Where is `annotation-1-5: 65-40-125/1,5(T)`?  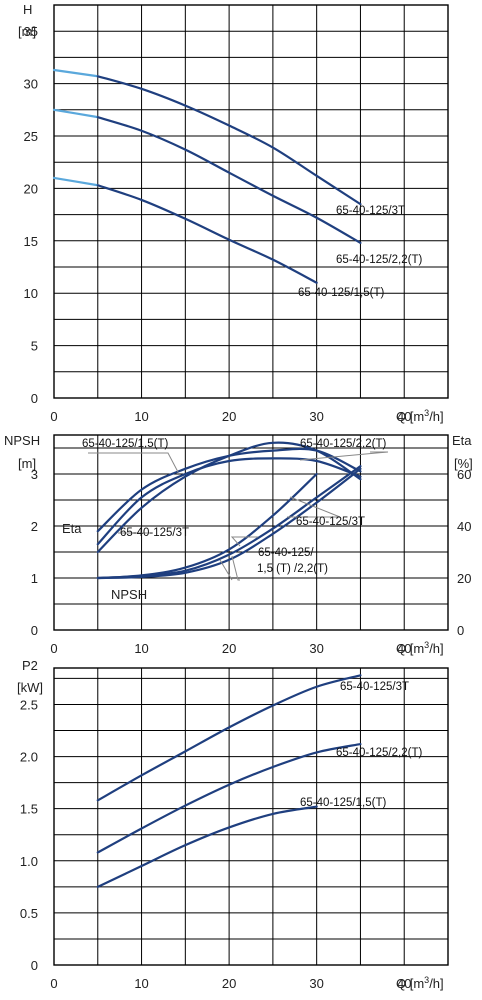 annotation-1-5: 65-40-125/1,5(T) is located at coordinates (125, 444).